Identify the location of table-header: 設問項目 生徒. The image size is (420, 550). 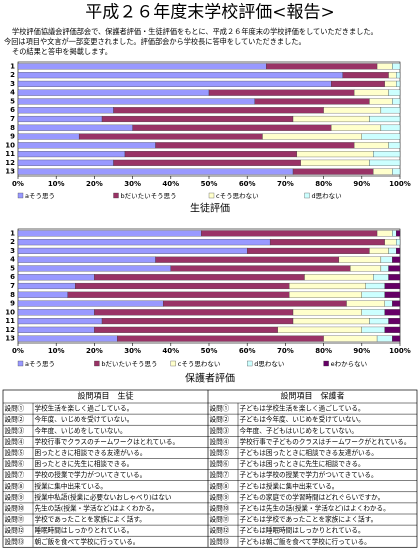
(106, 396).